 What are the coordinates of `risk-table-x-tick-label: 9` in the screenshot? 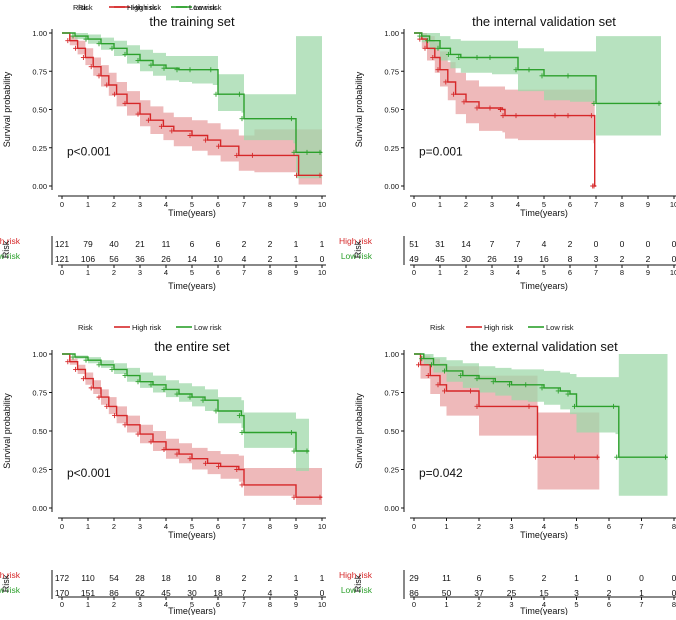 It's located at (296, 604).